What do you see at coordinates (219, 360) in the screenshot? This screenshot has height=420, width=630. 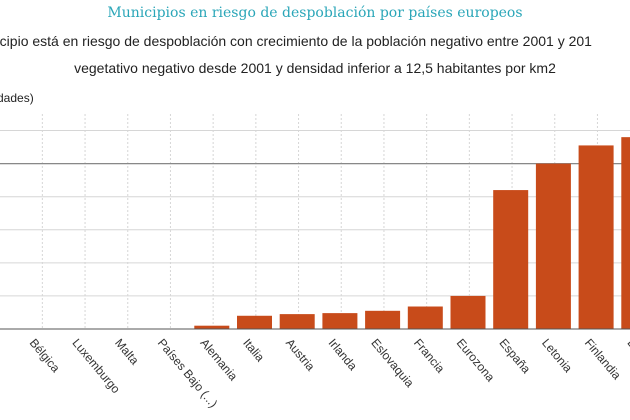 I see `x-tick-label: Alemania` at bounding box center [219, 360].